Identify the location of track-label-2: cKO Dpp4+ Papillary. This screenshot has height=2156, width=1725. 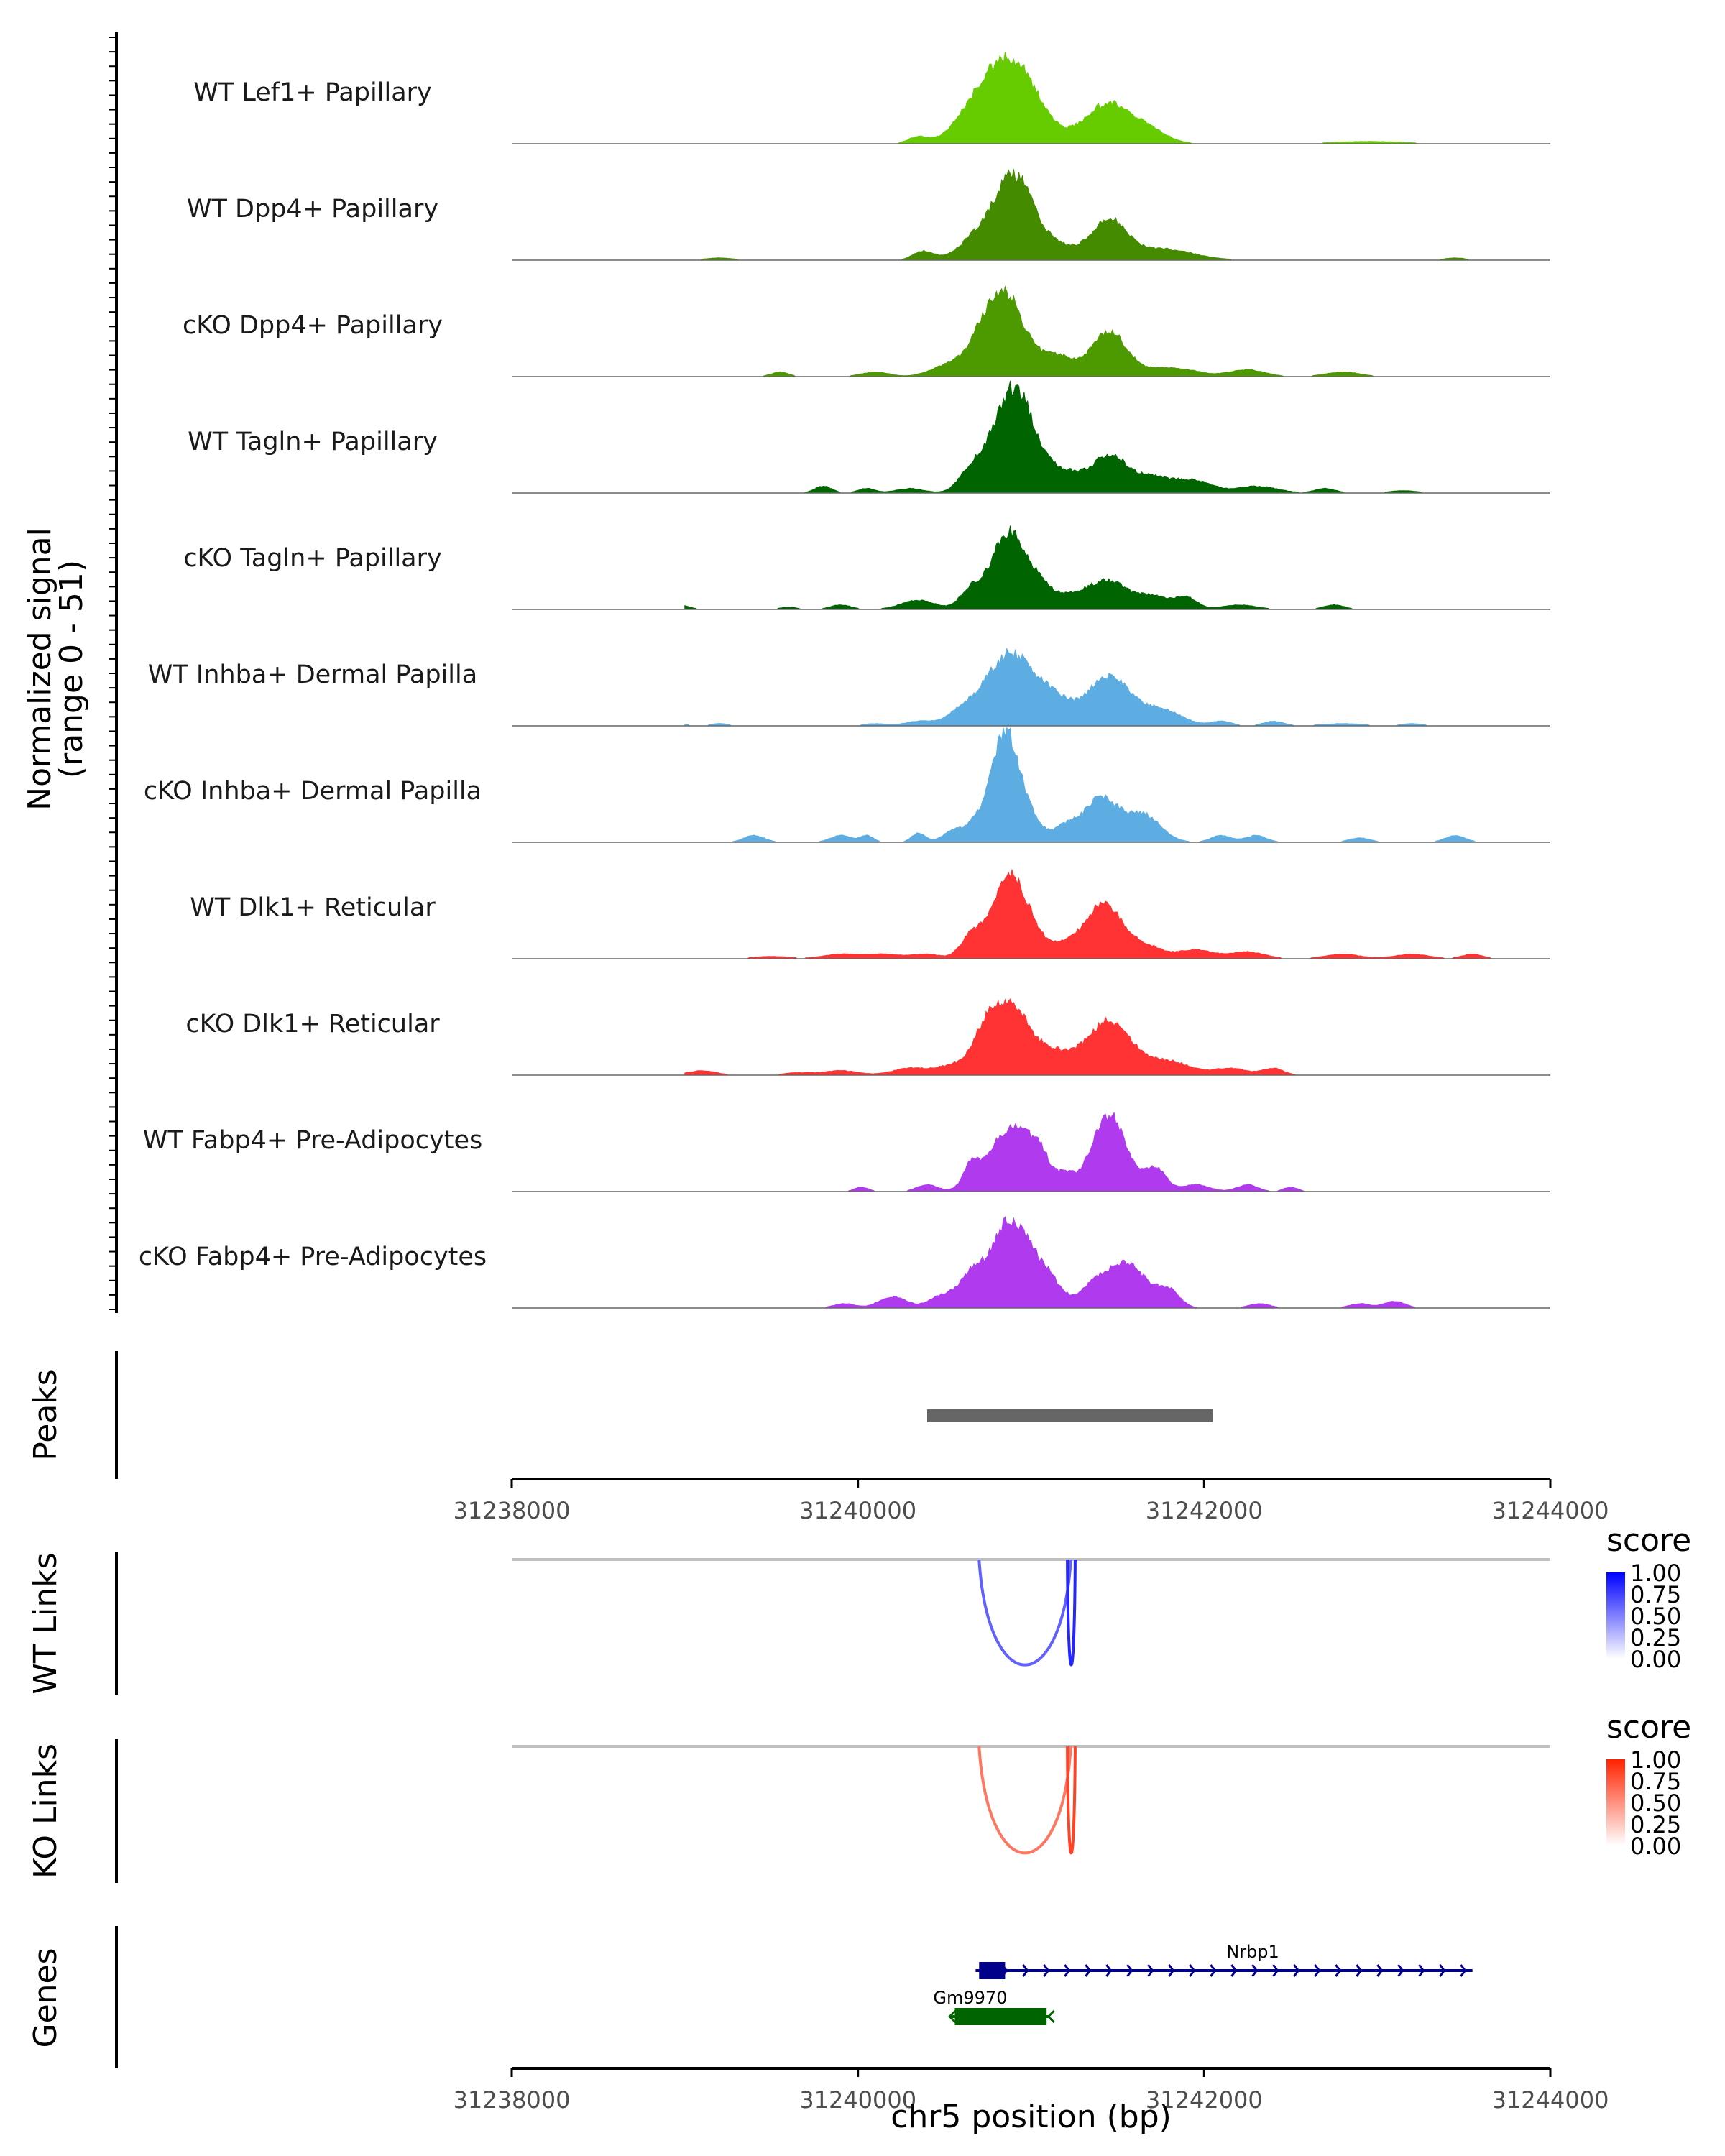
(313, 326).